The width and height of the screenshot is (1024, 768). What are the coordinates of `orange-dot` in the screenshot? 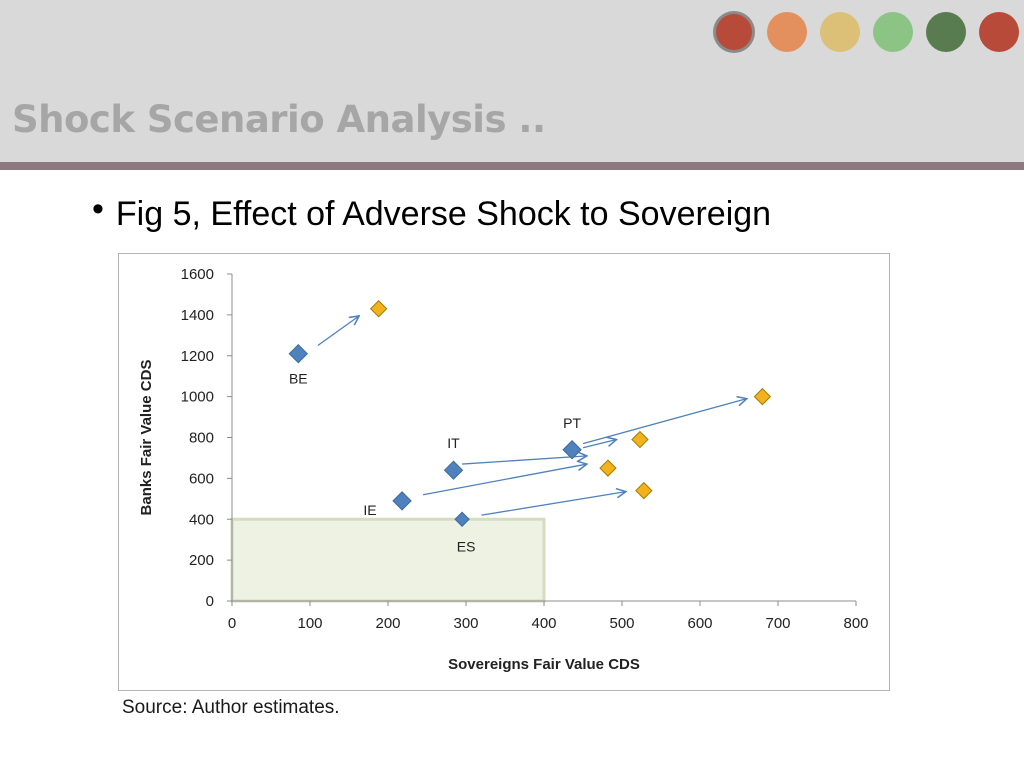 It's located at (787, 32).